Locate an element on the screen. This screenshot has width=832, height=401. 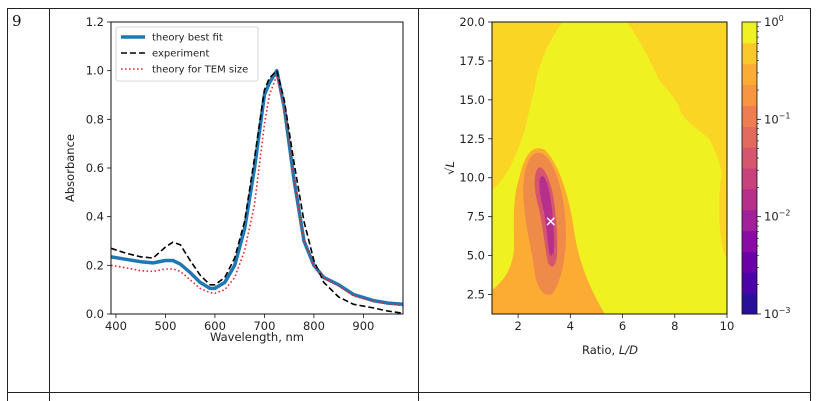
contour-region-right-edge is located at coordinates (723, 204).